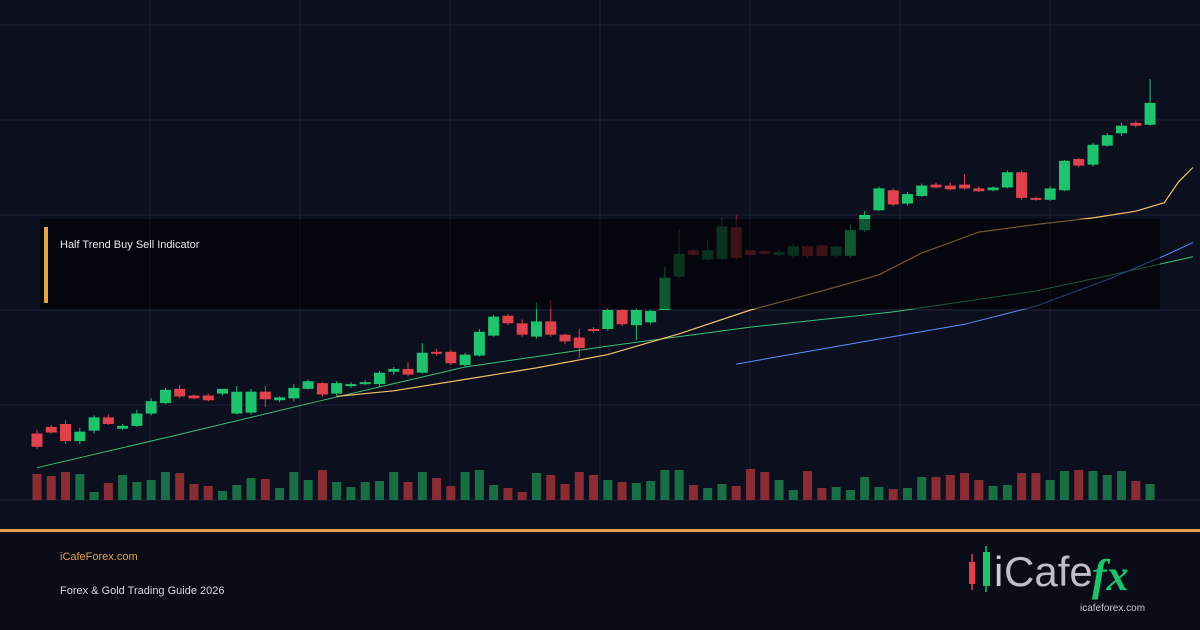 This screenshot has height=630, width=1200. Describe the element at coordinates (1113, 608) in the screenshot. I see `logo-site: icafeforex.com` at that location.